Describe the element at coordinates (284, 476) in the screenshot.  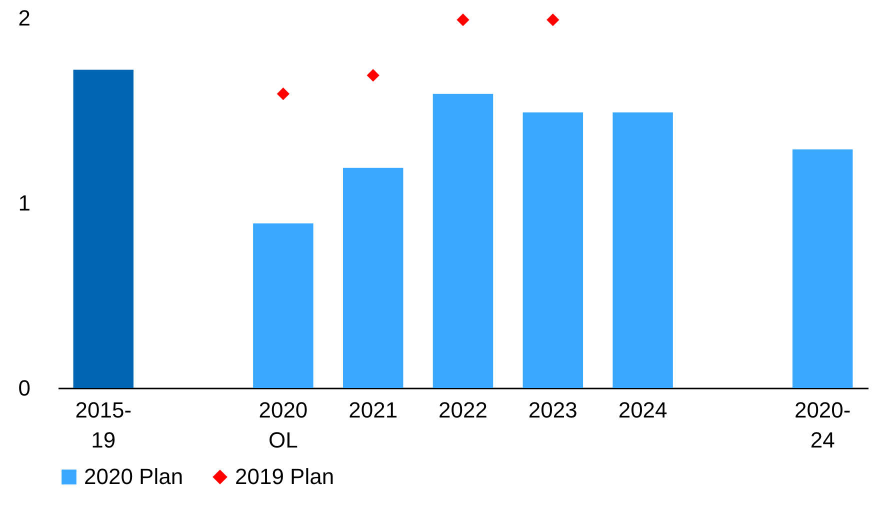
I see `legend-label: 2019 Plan` at that location.